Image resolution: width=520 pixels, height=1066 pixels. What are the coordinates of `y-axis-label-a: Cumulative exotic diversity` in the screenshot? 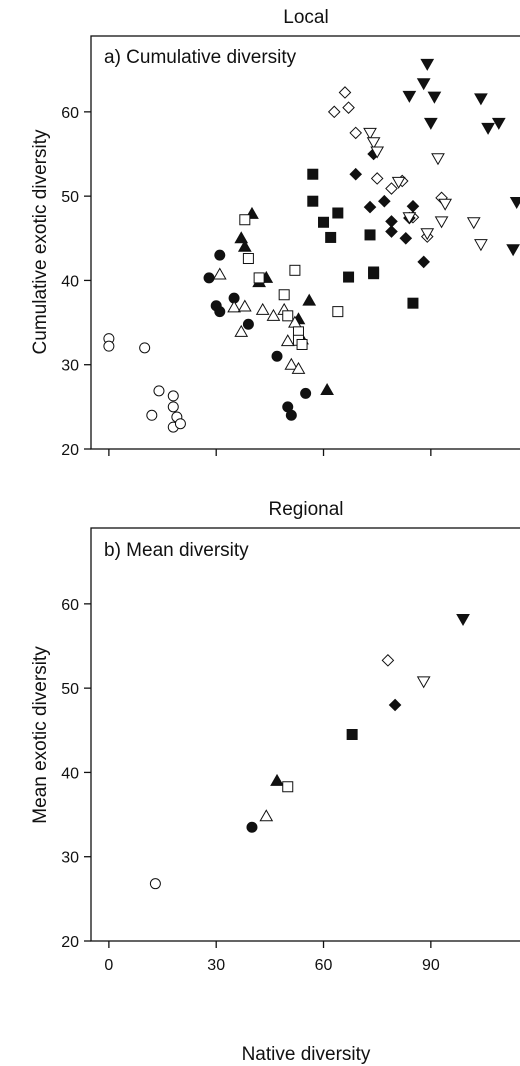 It's located at (40, 241).